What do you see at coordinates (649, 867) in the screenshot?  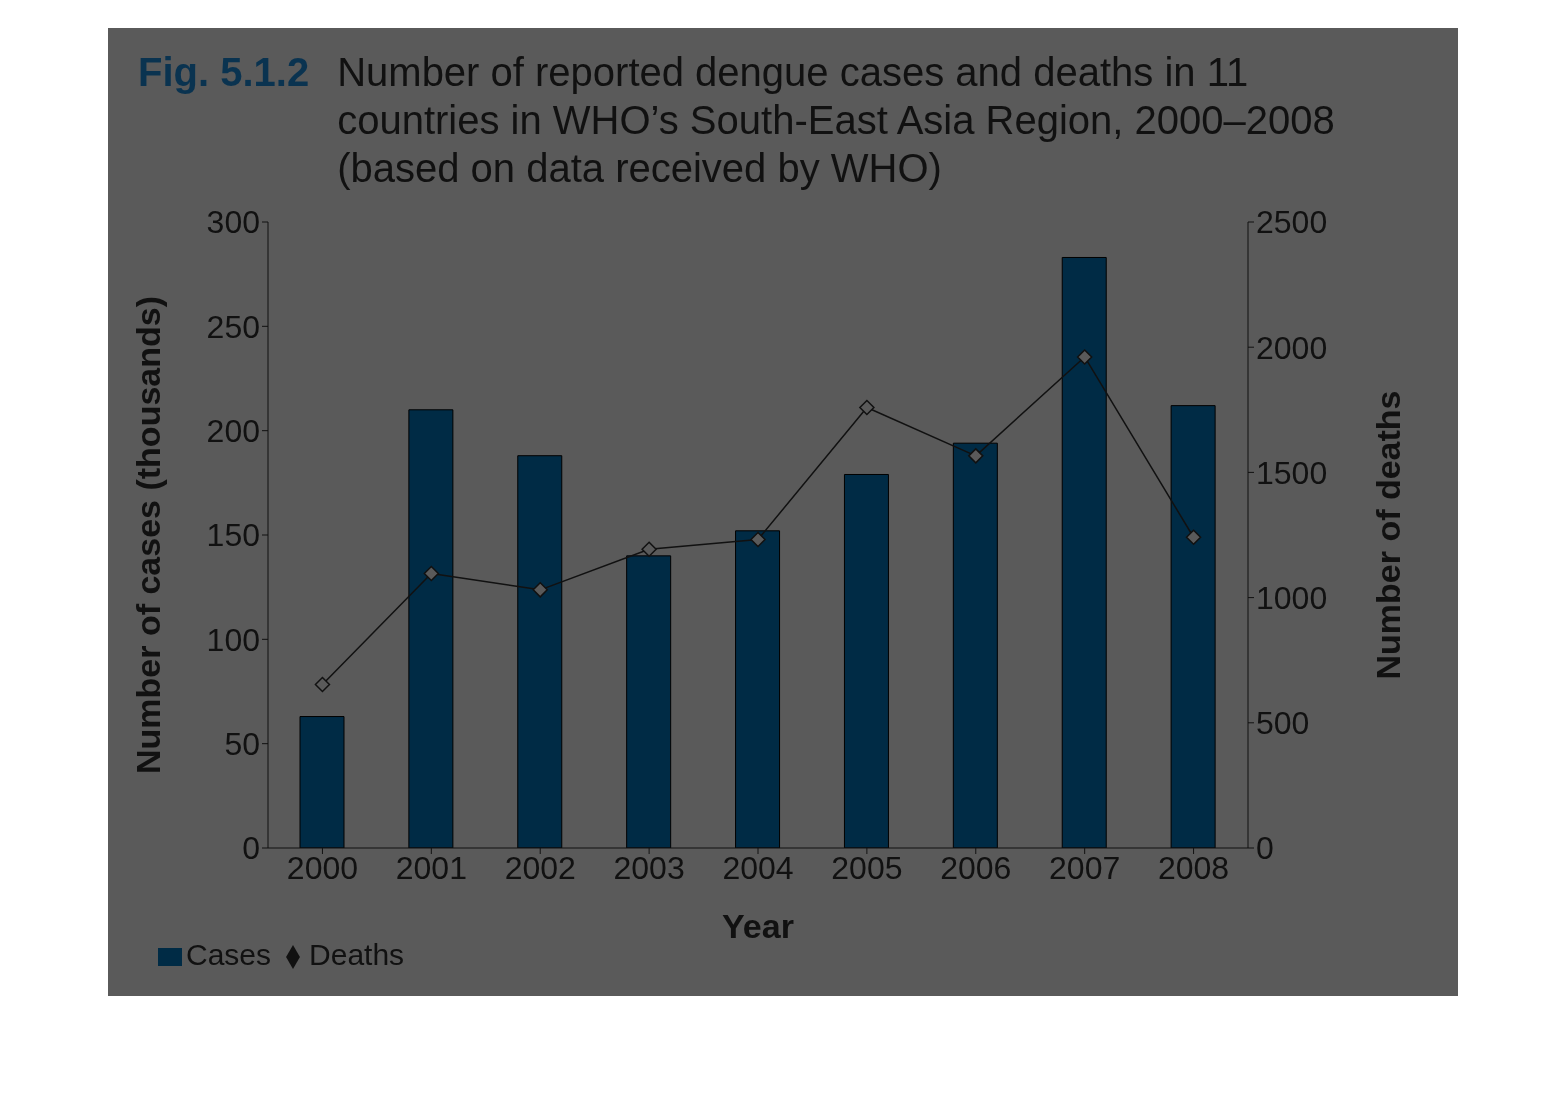 I see `x-tick-label: 2003` at bounding box center [649, 867].